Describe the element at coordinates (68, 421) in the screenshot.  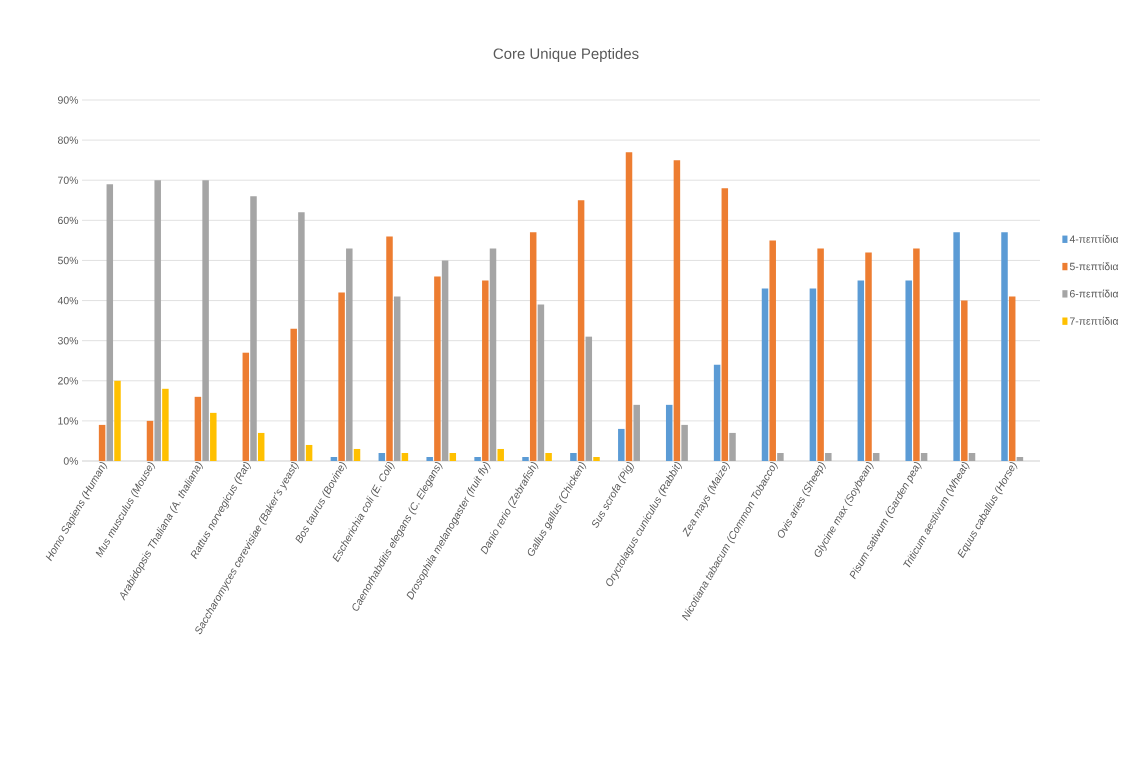
I see `y-tick-label: 10%` at that location.